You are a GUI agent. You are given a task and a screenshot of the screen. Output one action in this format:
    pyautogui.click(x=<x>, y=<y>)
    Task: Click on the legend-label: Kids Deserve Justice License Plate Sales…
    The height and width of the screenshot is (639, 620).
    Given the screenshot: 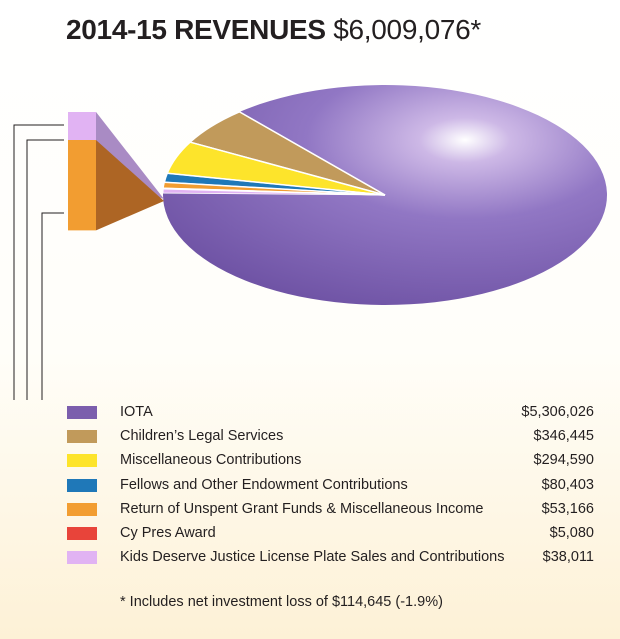 What is the action you would take?
    pyautogui.click(x=312, y=557)
    